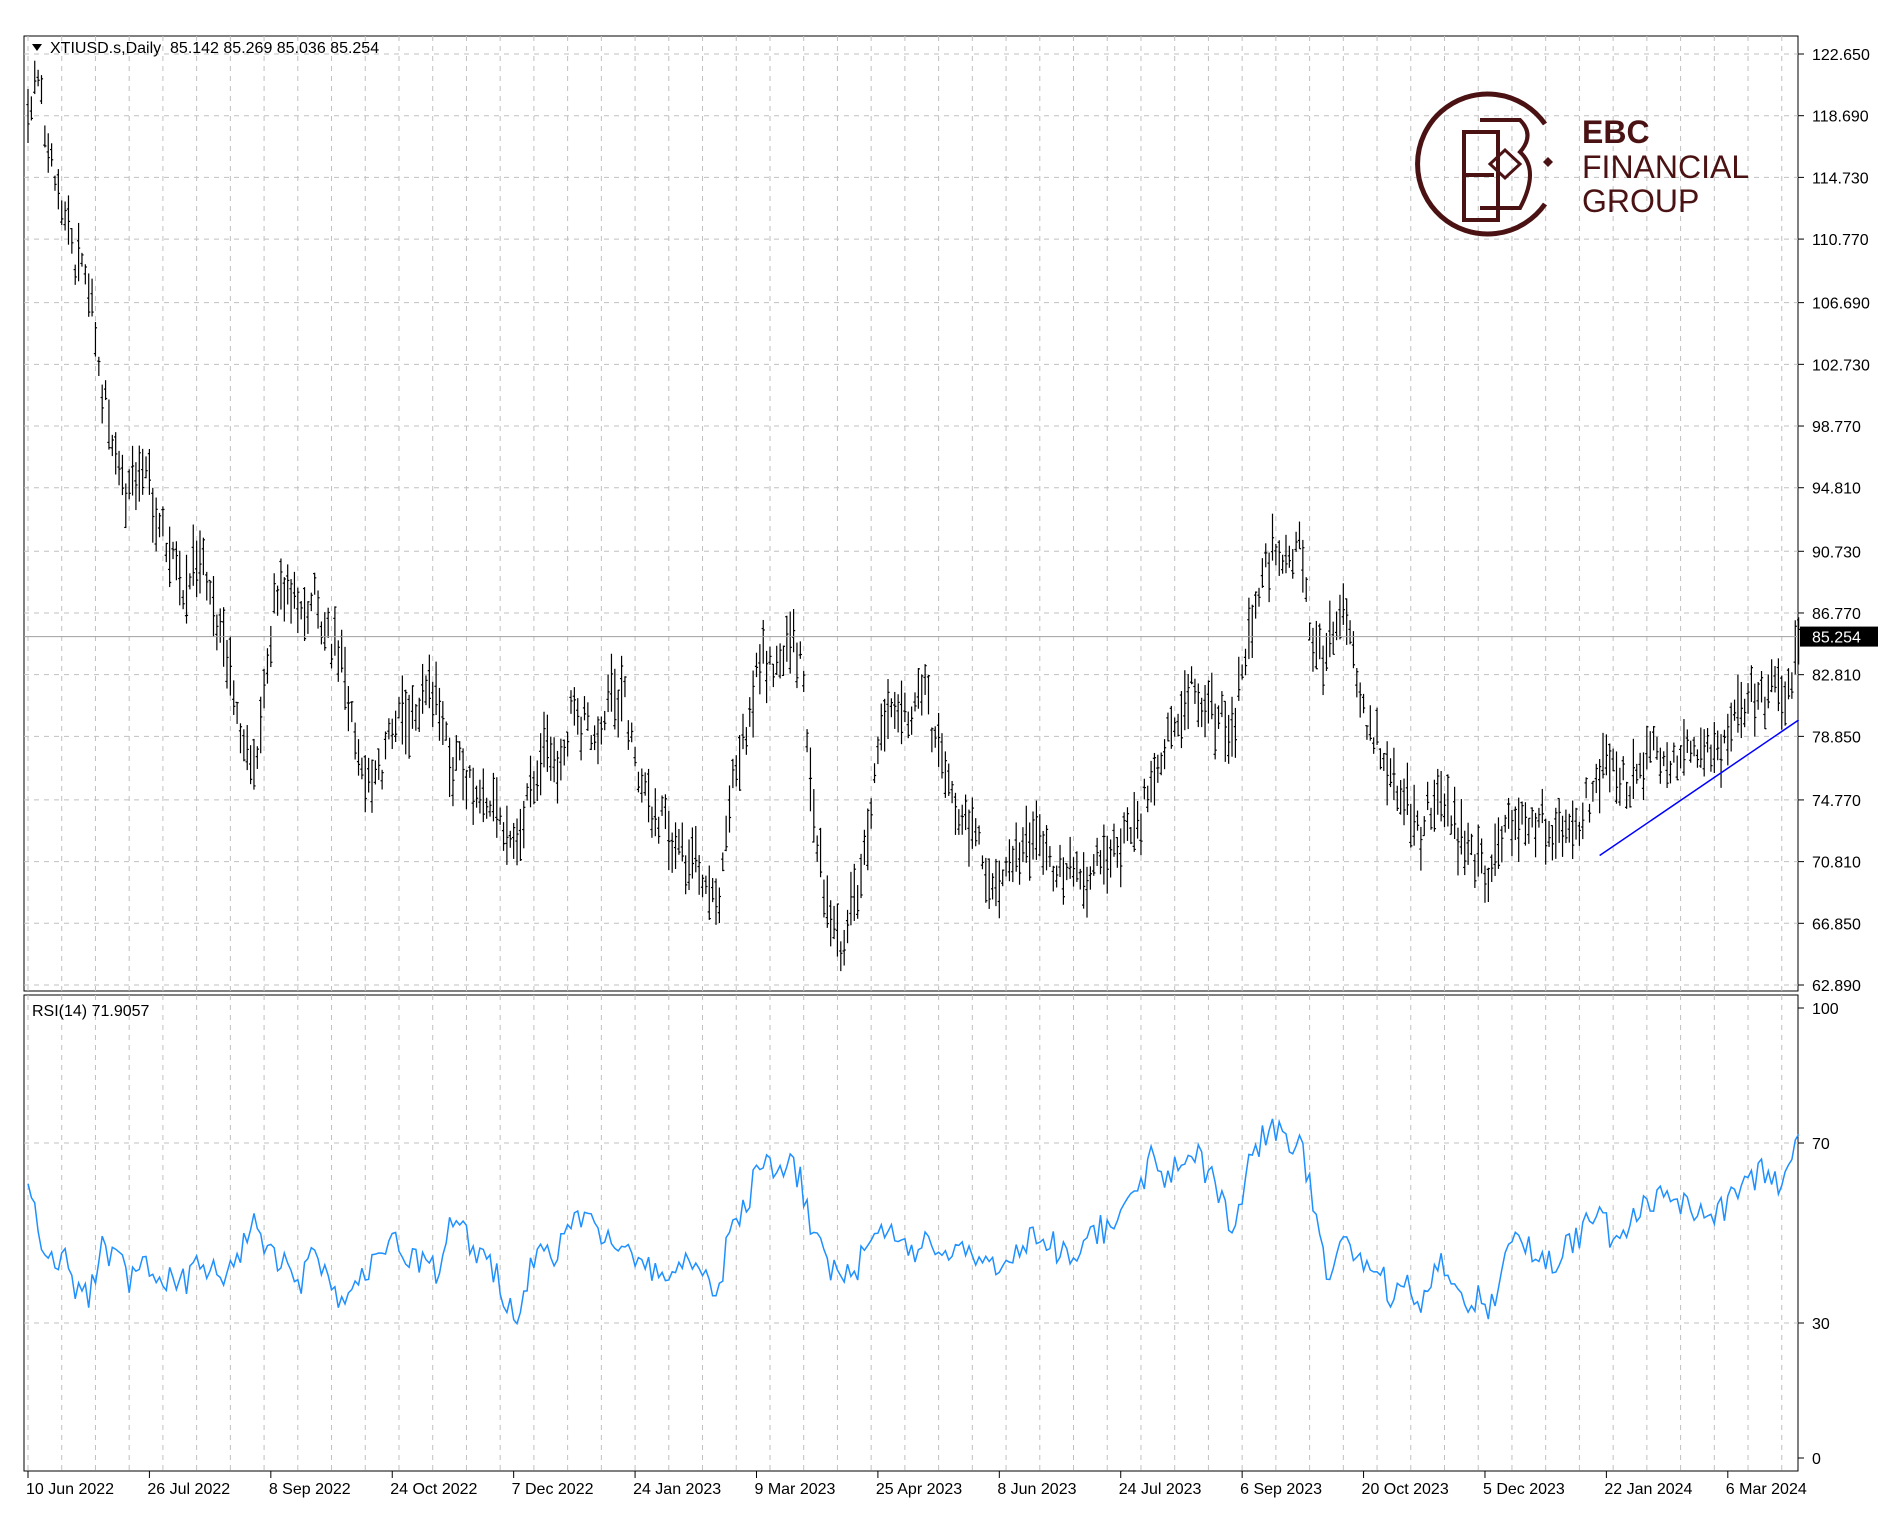  Describe the element at coordinates (1640, 201) in the screenshot. I see `logo-text-group: GROUP` at that location.